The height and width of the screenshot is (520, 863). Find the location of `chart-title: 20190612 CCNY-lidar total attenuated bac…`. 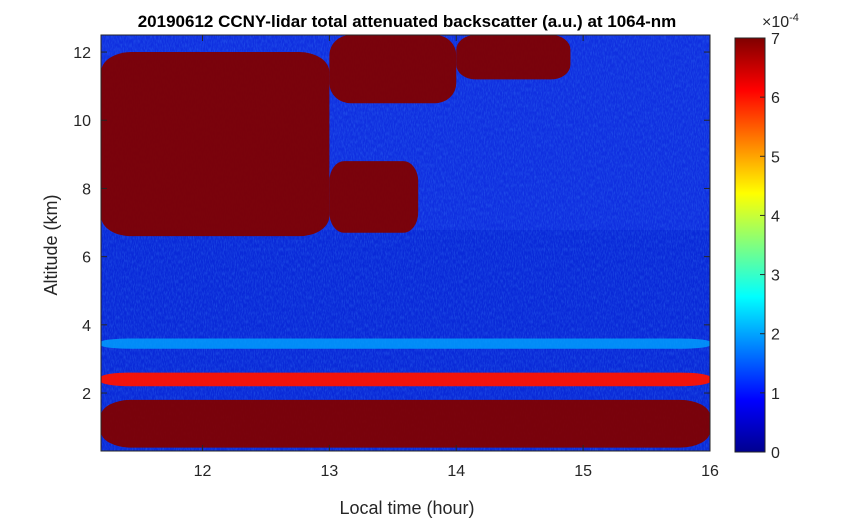

chart-title: 20190612 CCNY-lidar total attenuated bac… is located at coordinates (407, 21).